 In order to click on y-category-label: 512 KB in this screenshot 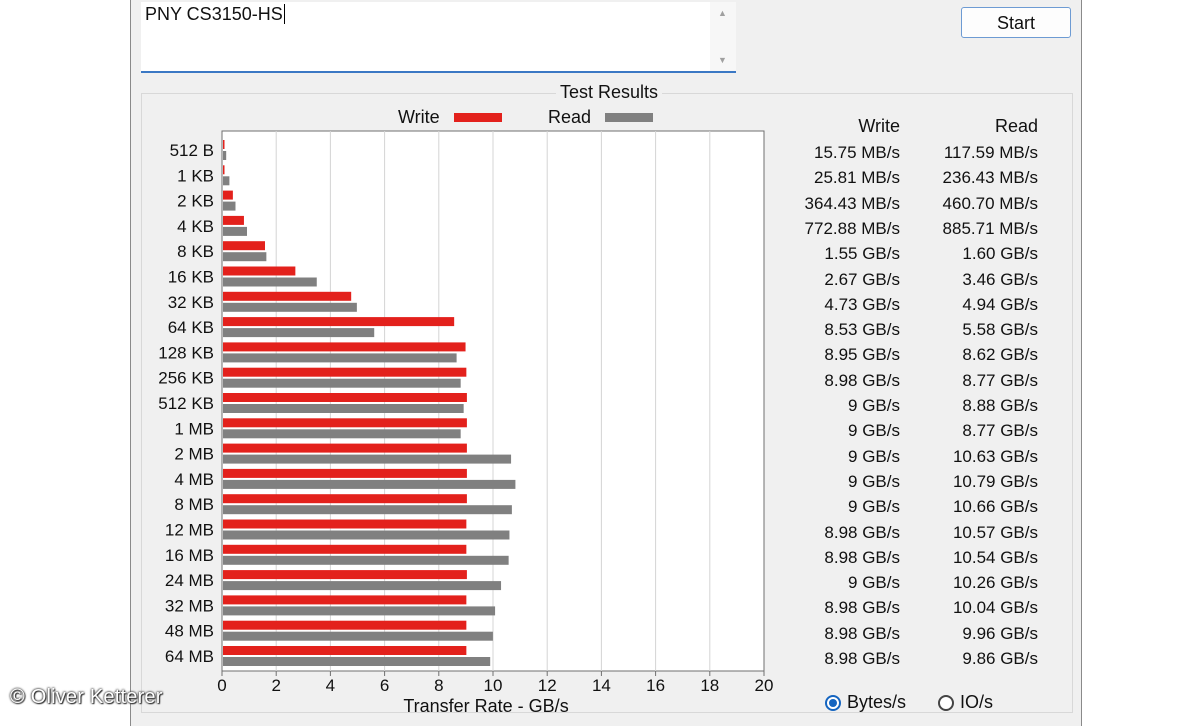, I will do `click(186, 403)`.